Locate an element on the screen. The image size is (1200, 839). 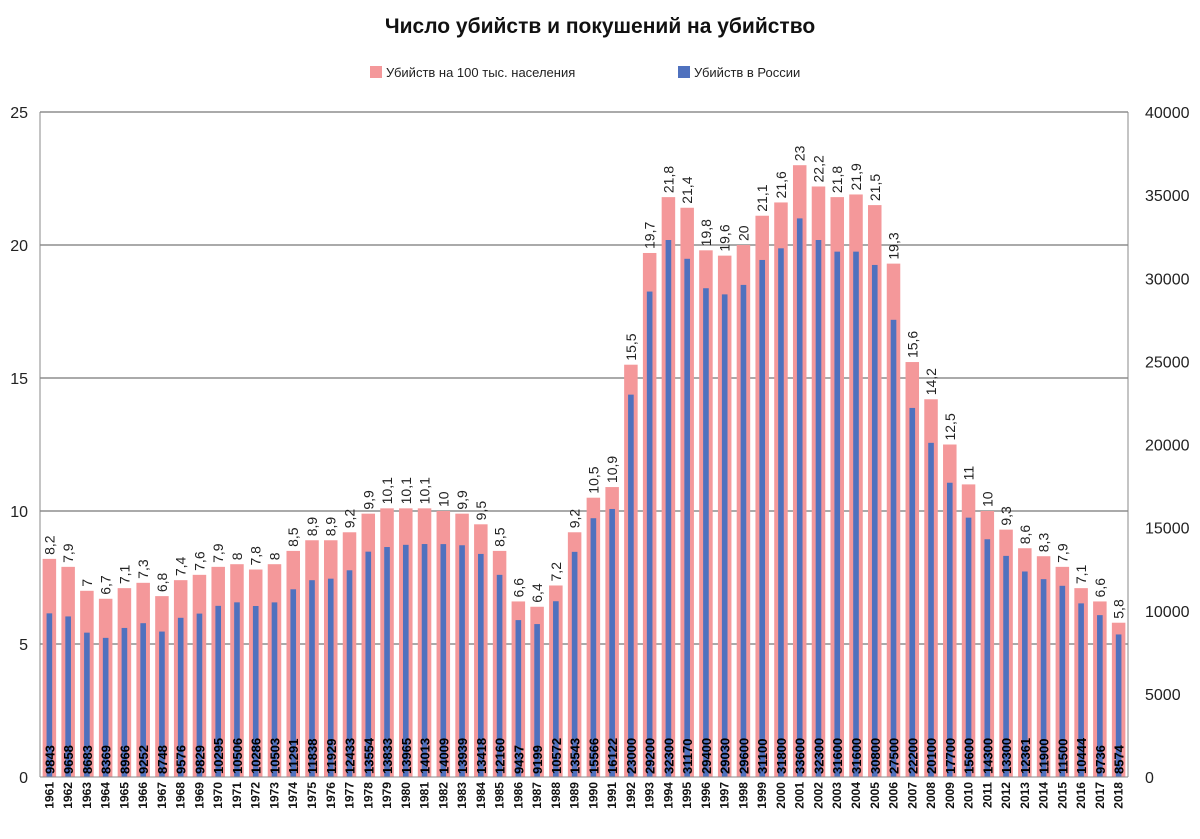
x-tick-label: 1985 is located at coordinates (500, 795).